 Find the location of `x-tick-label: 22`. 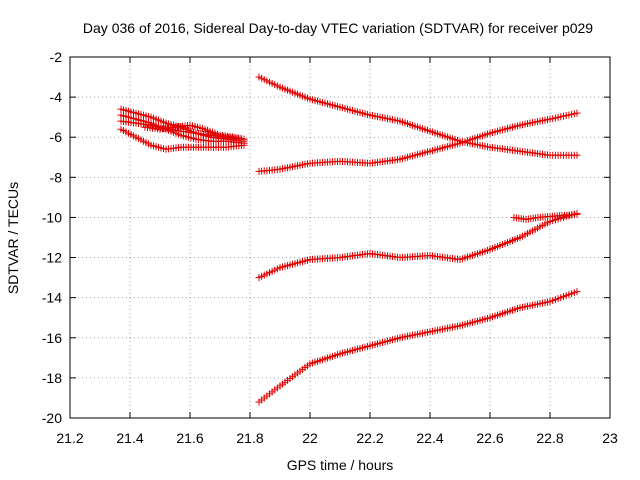

x-tick-label: 22 is located at coordinates (310, 438).